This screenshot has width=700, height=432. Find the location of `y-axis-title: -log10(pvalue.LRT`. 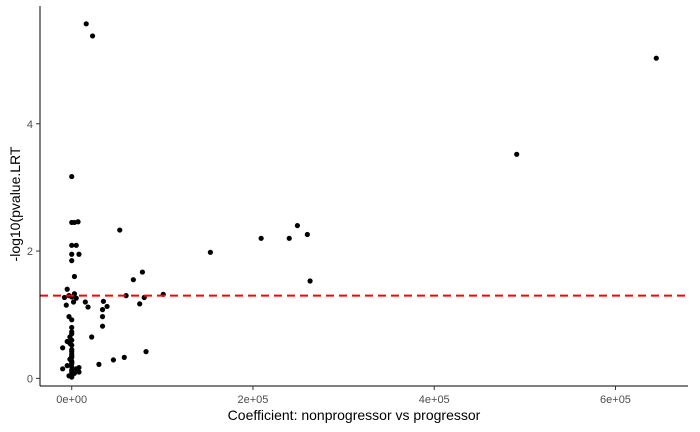

y-axis-title: -log10(pvalue.LRT is located at coordinates (15, 203).